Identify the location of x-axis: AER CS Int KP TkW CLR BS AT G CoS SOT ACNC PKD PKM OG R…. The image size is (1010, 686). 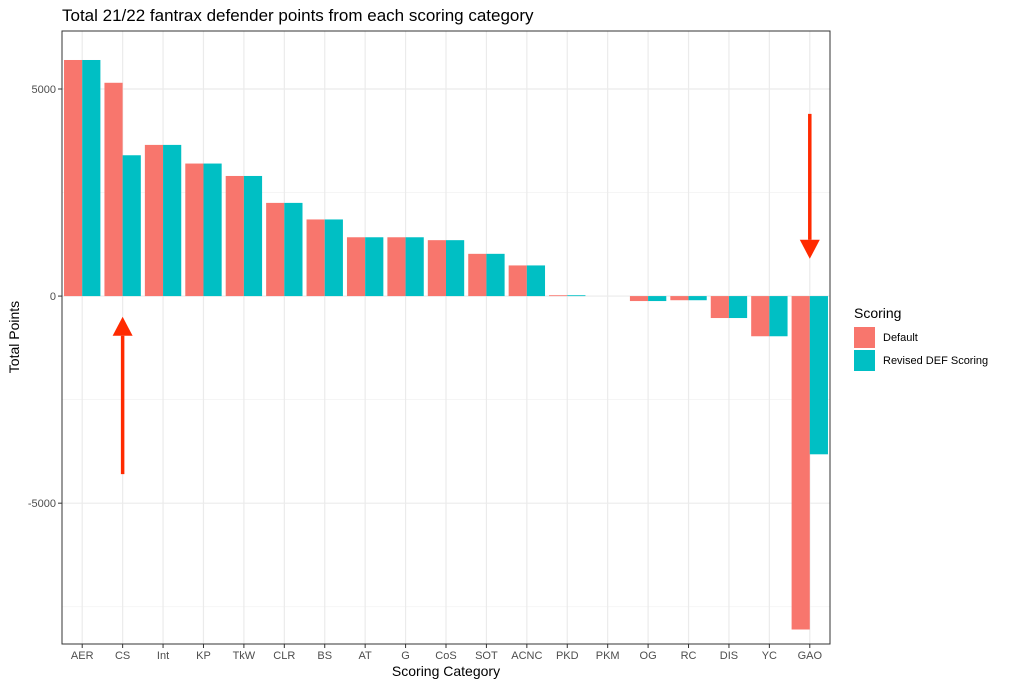
(447, 653).